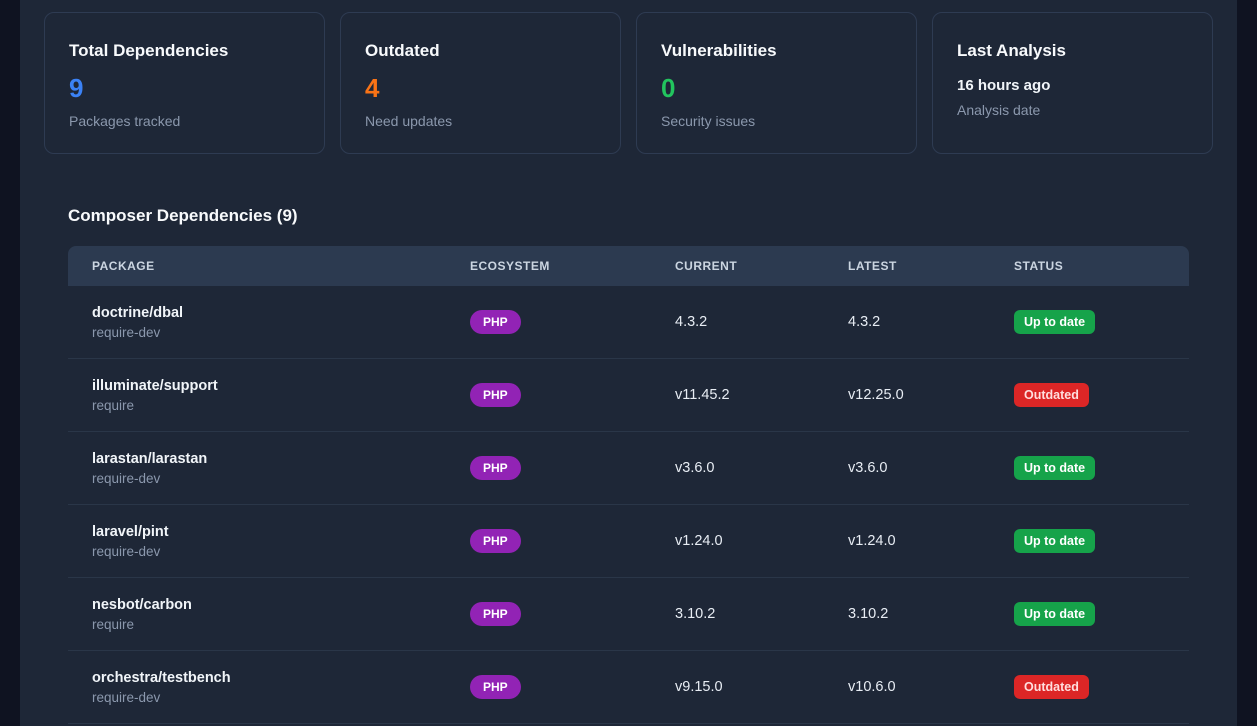  Describe the element at coordinates (510, 266) in the screenshot. I see `column-header-ecosystem: ECOSYSTEM` at that location.